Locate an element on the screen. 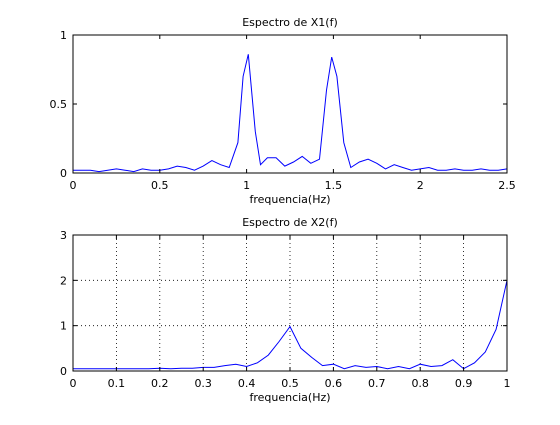  chart-title: Espectro de X1(f) is located at coordinates (290, 22).